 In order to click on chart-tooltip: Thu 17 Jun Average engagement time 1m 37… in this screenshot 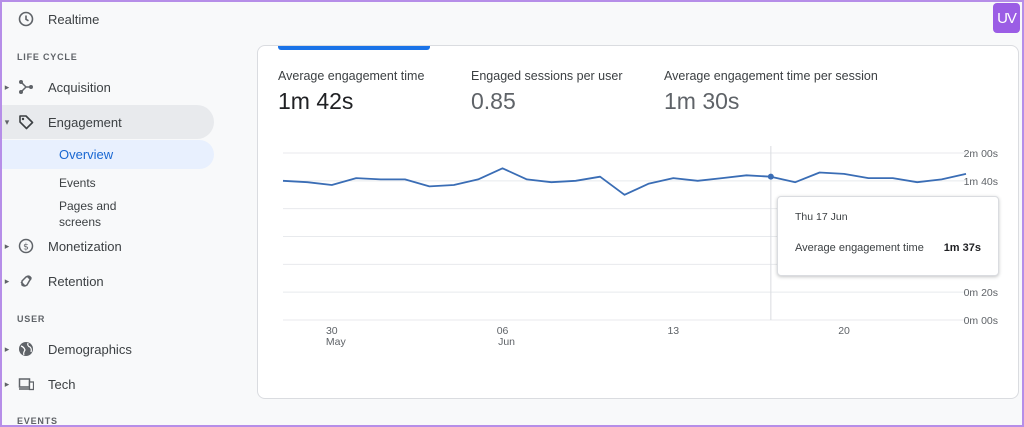, I will do `click(888, 236)`.